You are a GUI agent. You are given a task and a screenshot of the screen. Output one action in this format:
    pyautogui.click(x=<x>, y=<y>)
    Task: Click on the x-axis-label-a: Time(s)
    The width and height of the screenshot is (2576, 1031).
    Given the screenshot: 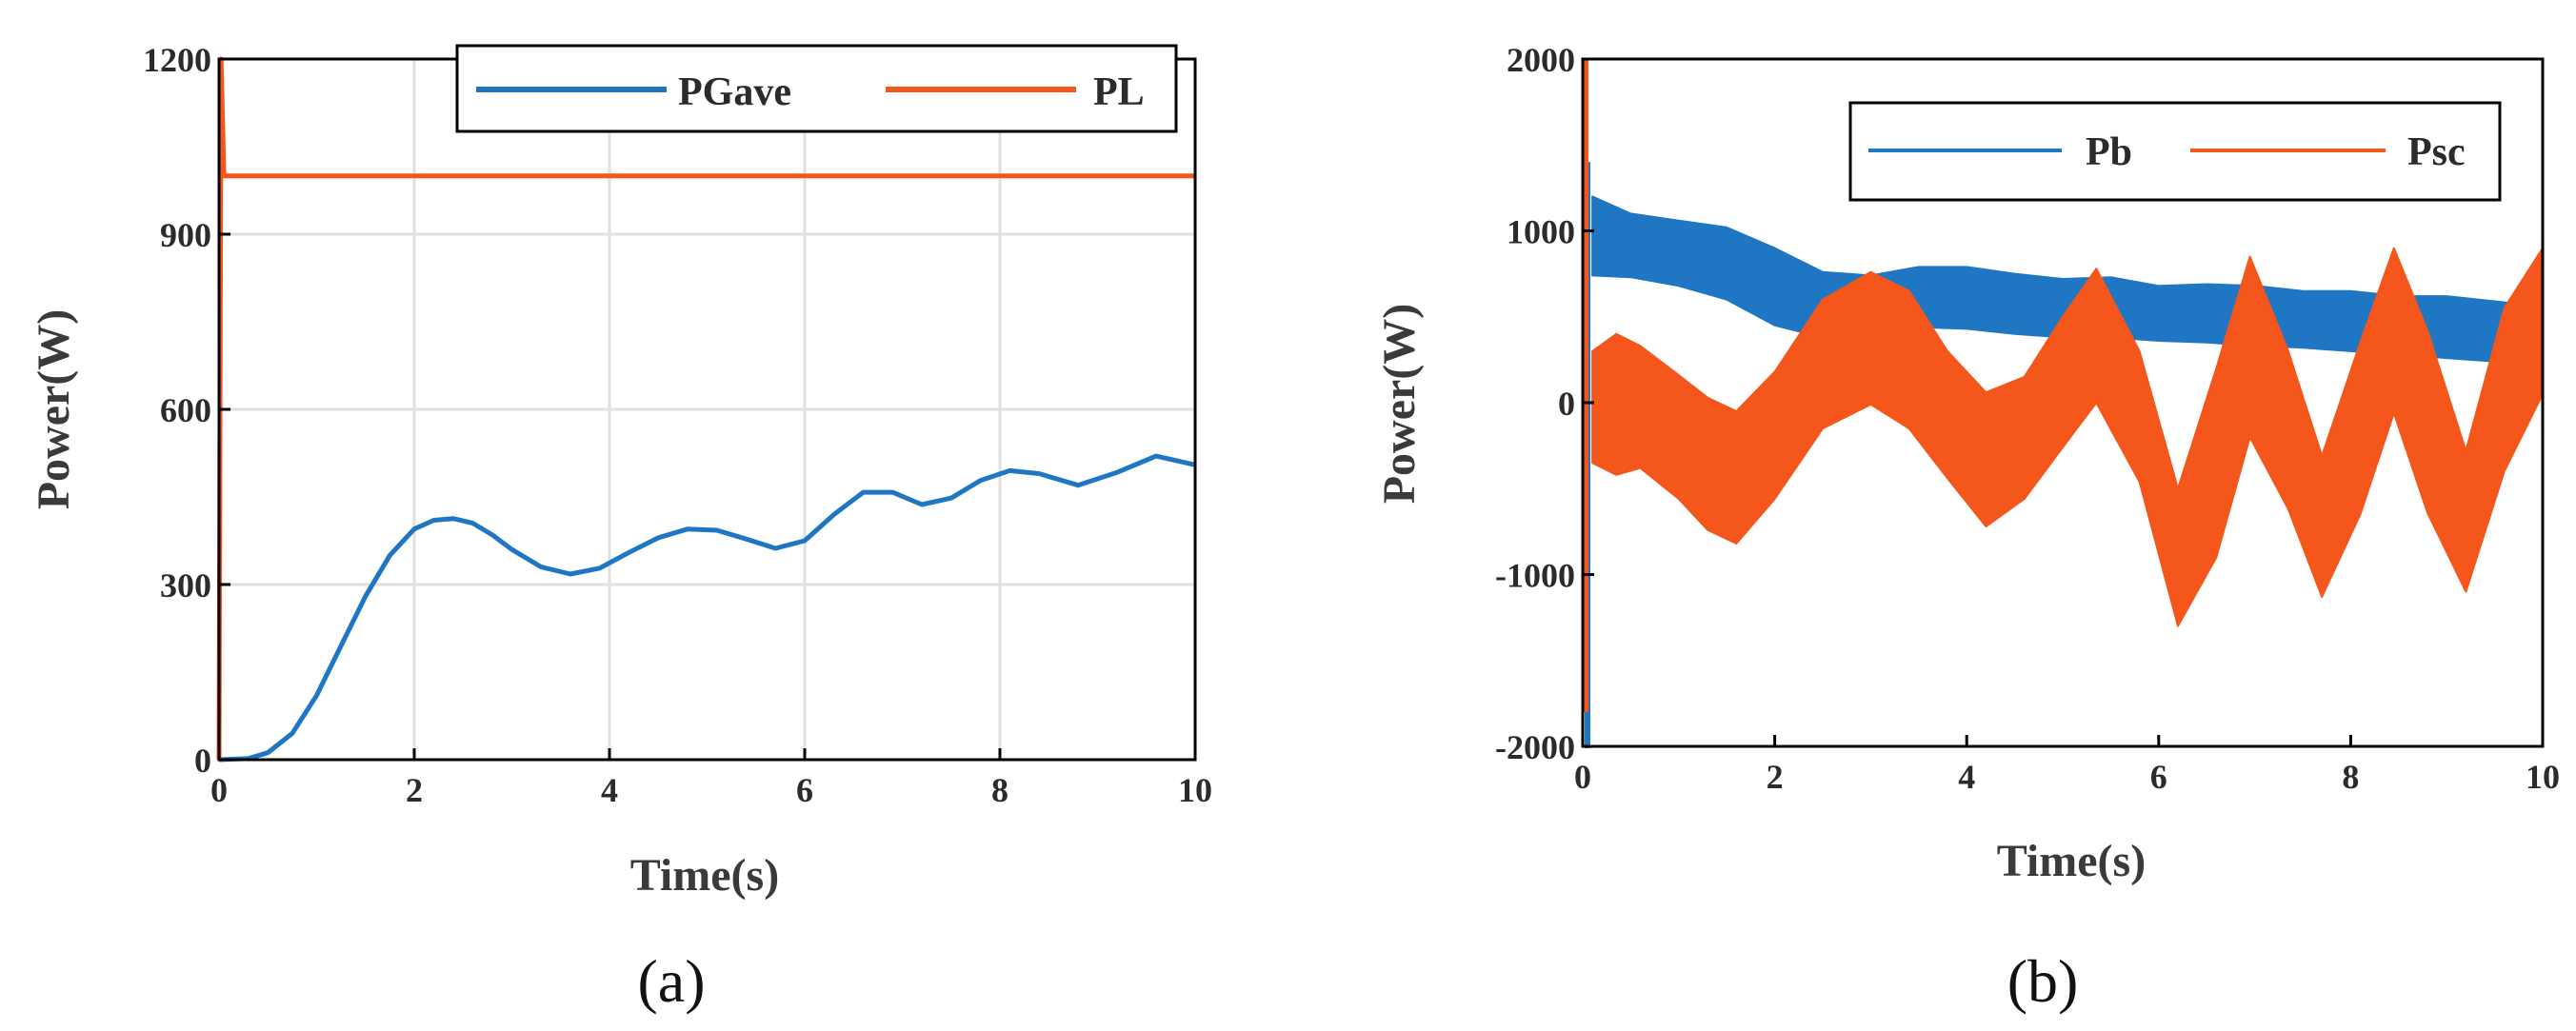 What is the action you would take?
    pyautogui.click(x=704, y=875)
    